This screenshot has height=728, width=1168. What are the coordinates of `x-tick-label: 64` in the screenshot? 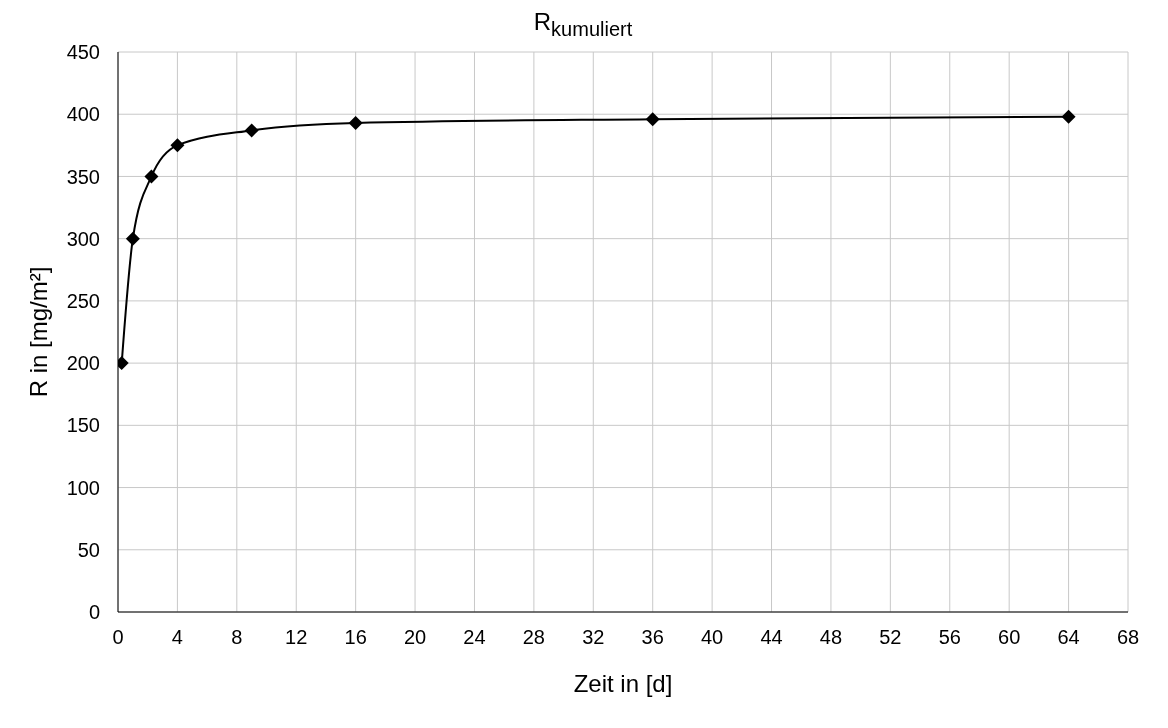 It's located at (1068, 637).